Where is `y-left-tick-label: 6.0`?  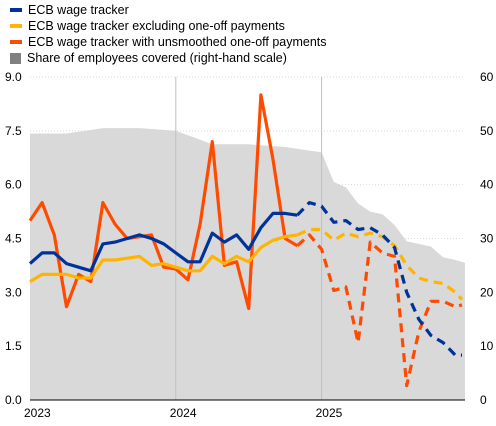 y-left-tick-label: 6.0 is located at coordinates (13, 185).